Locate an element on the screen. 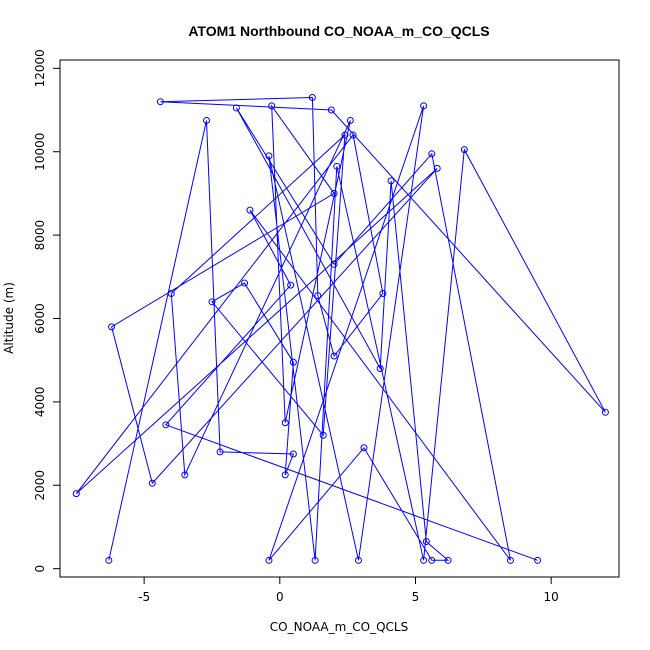 The height and width of the screenshot is (650, 650). x-tick-label: -5 is located at coordinates (144, 597).